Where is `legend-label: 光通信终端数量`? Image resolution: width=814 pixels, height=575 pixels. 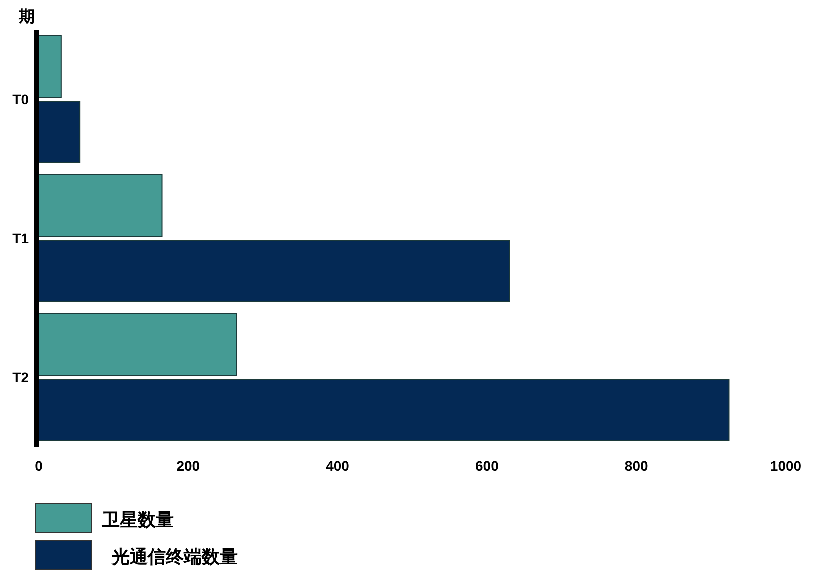 legend-label: 光通信终端数量 is located at coordinates (174, 557).